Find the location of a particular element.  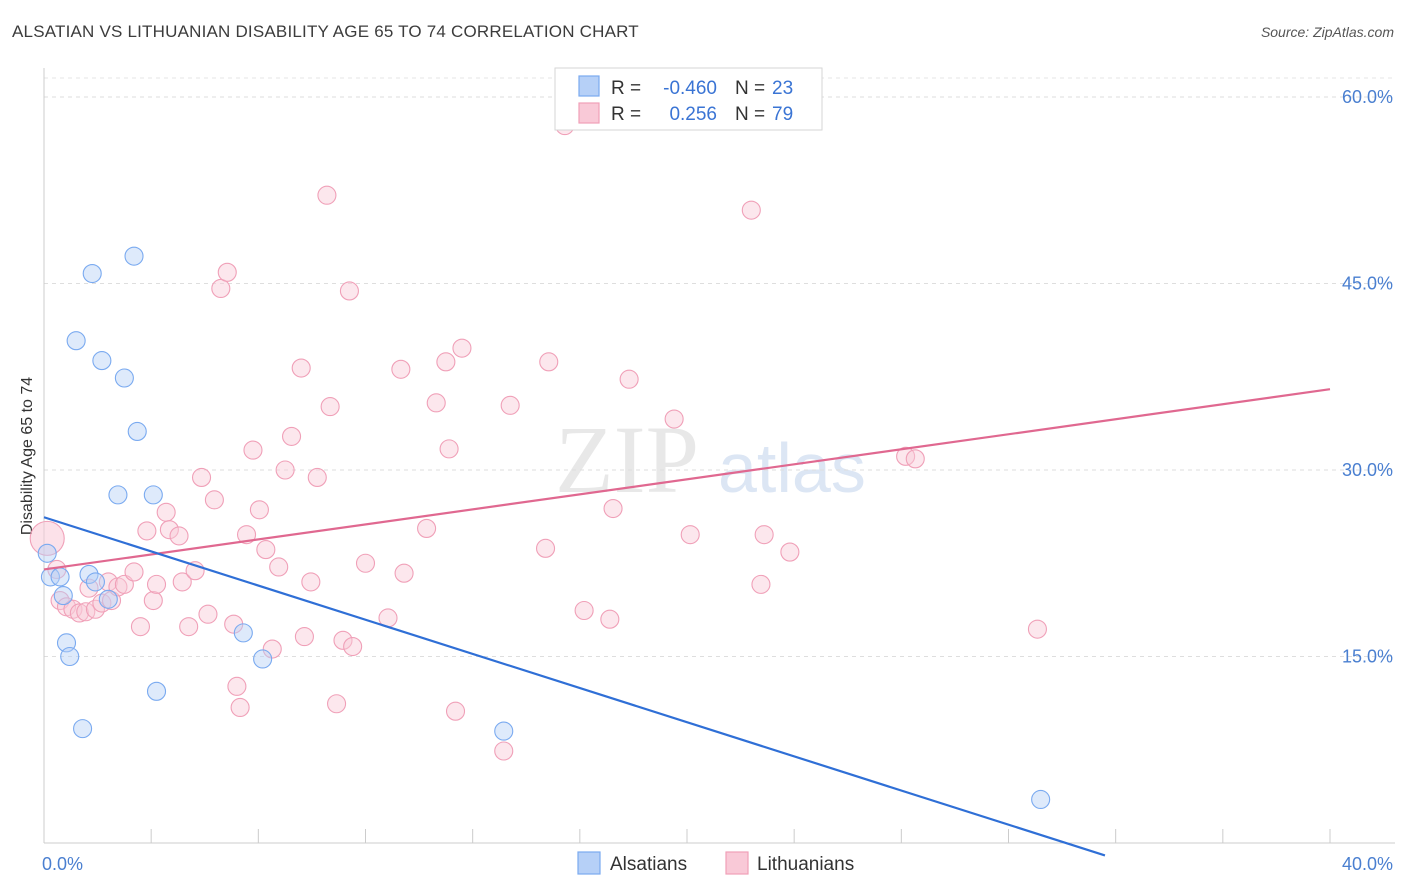

y-axis-label: Disability Age 65 to 74 is located at coordinates (27, 456).